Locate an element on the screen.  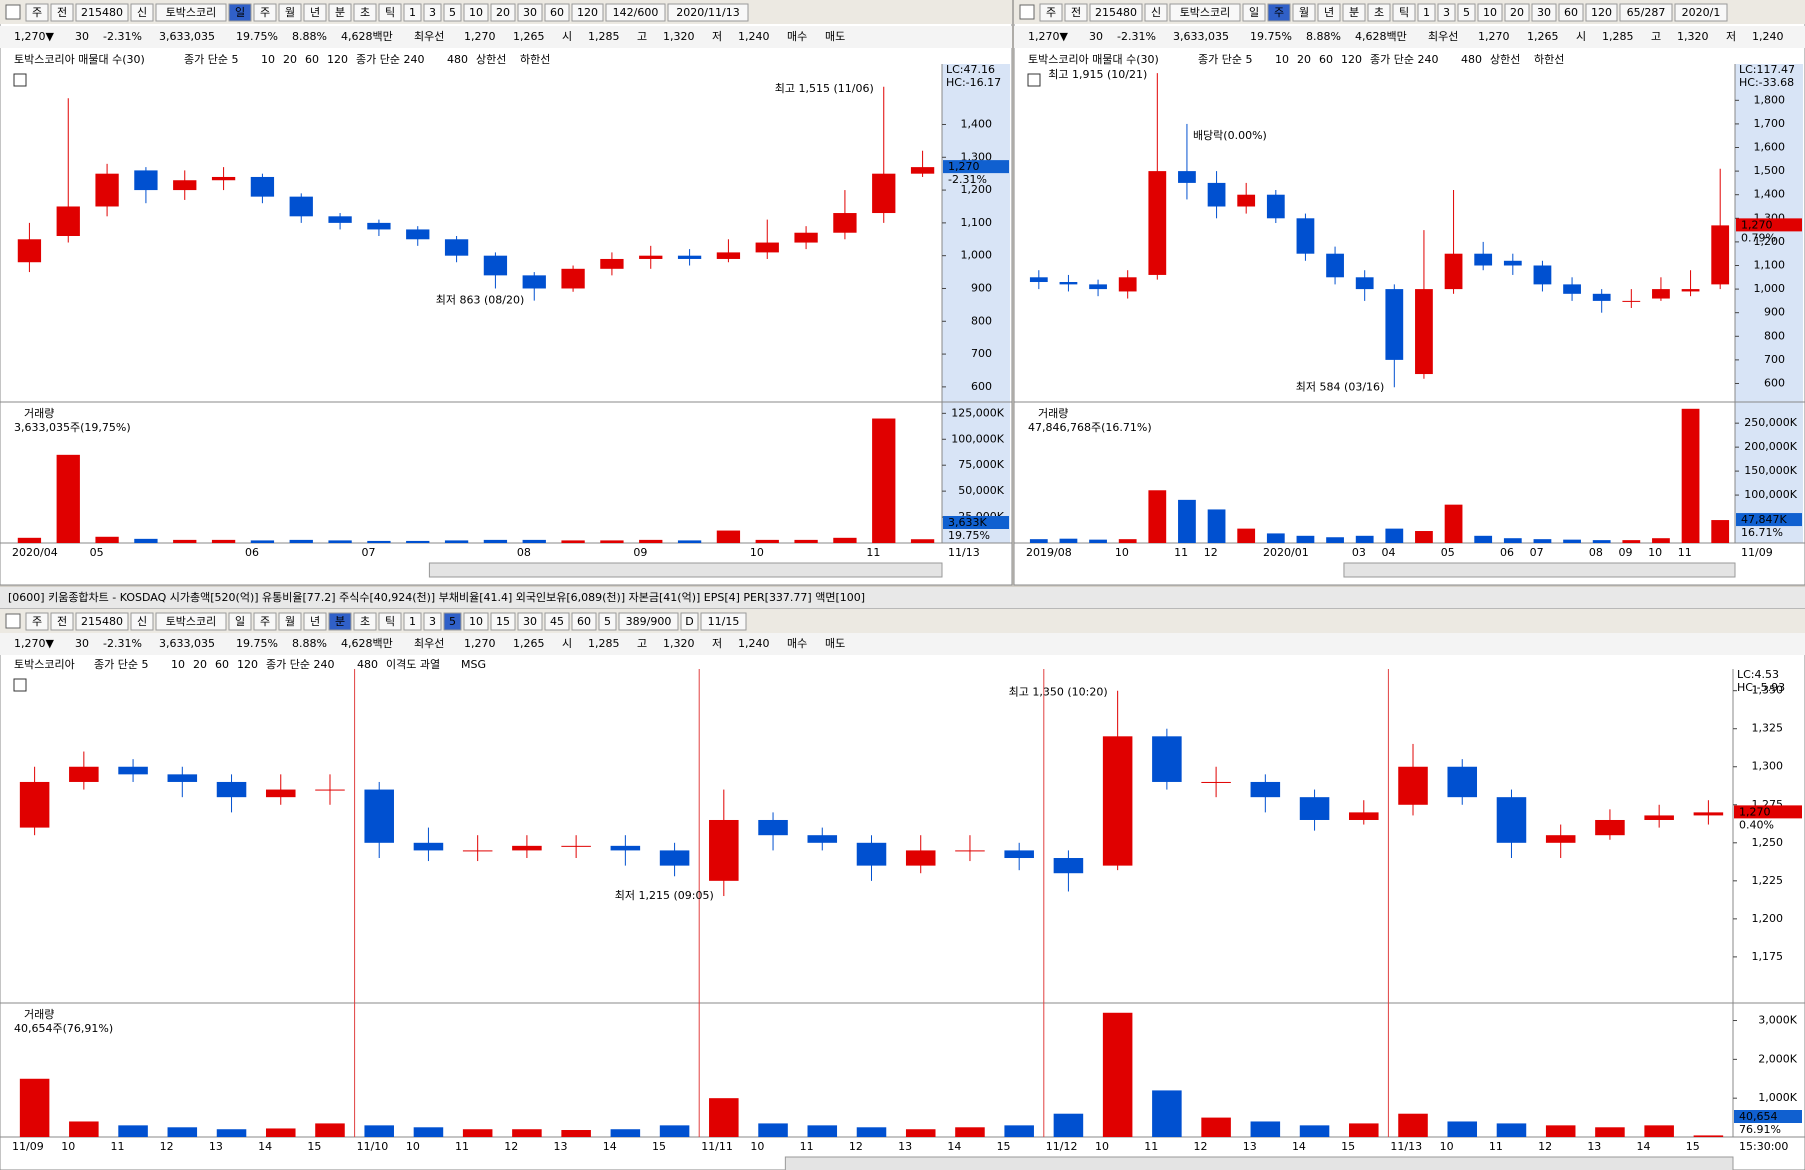
toolbar-label: 전 is located at coordinates (62, 12).